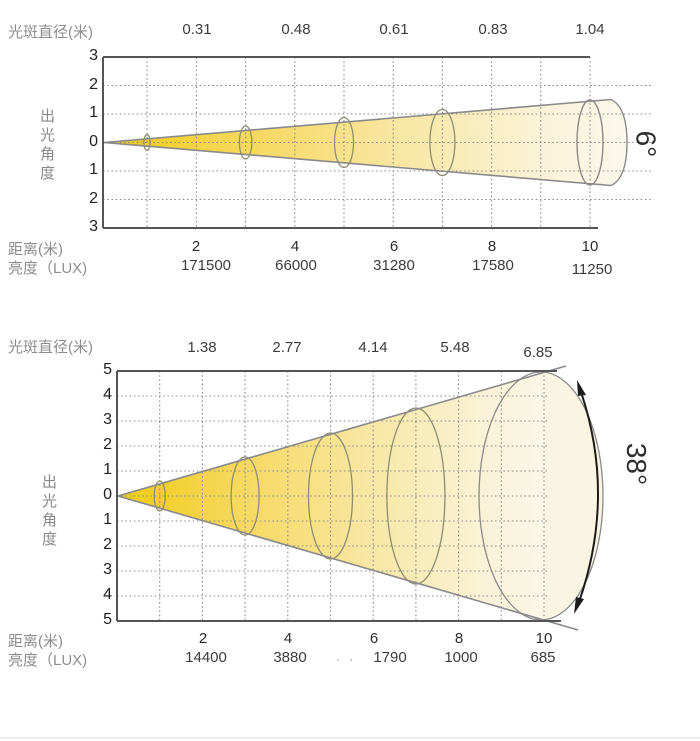  Describe the element at coordinates (287, 347) in the screenshot. I see `diameter-value: 2.77` at that location.